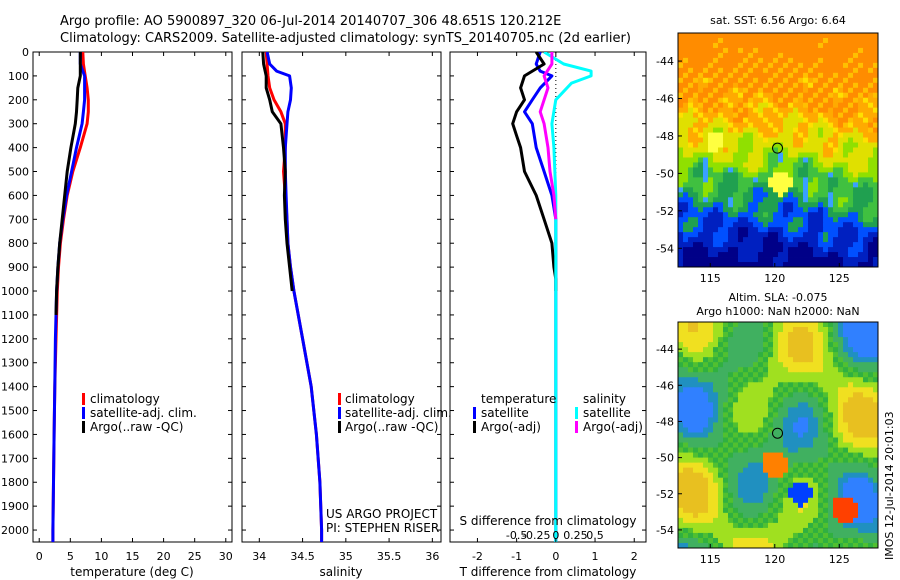 The image size is (900, 580). What do you see at coordinates (576, 427) in the screenshot?
I see `legend-swatch-s-argo` at bounding box center [576, 427].